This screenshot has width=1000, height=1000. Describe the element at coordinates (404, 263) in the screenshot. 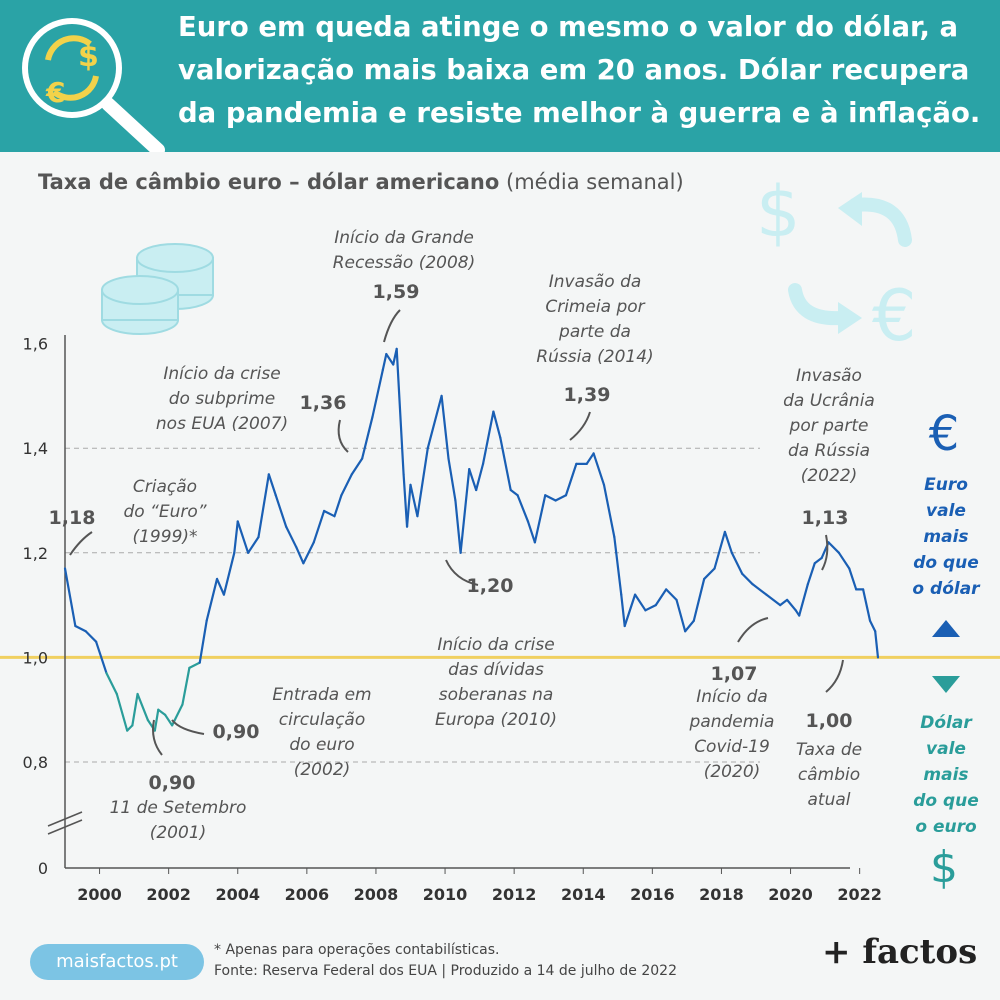

I see `annotation-text: Recessão (2008)` at that location.